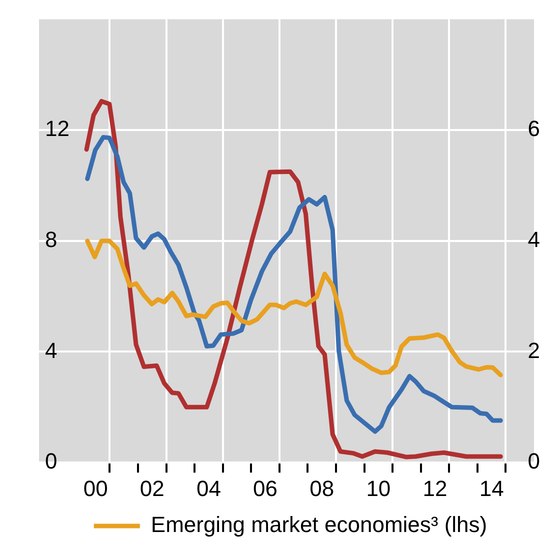 This screenshot has height=547, width=554. I want to click on x-tick-label: 04, so click(208, 488).